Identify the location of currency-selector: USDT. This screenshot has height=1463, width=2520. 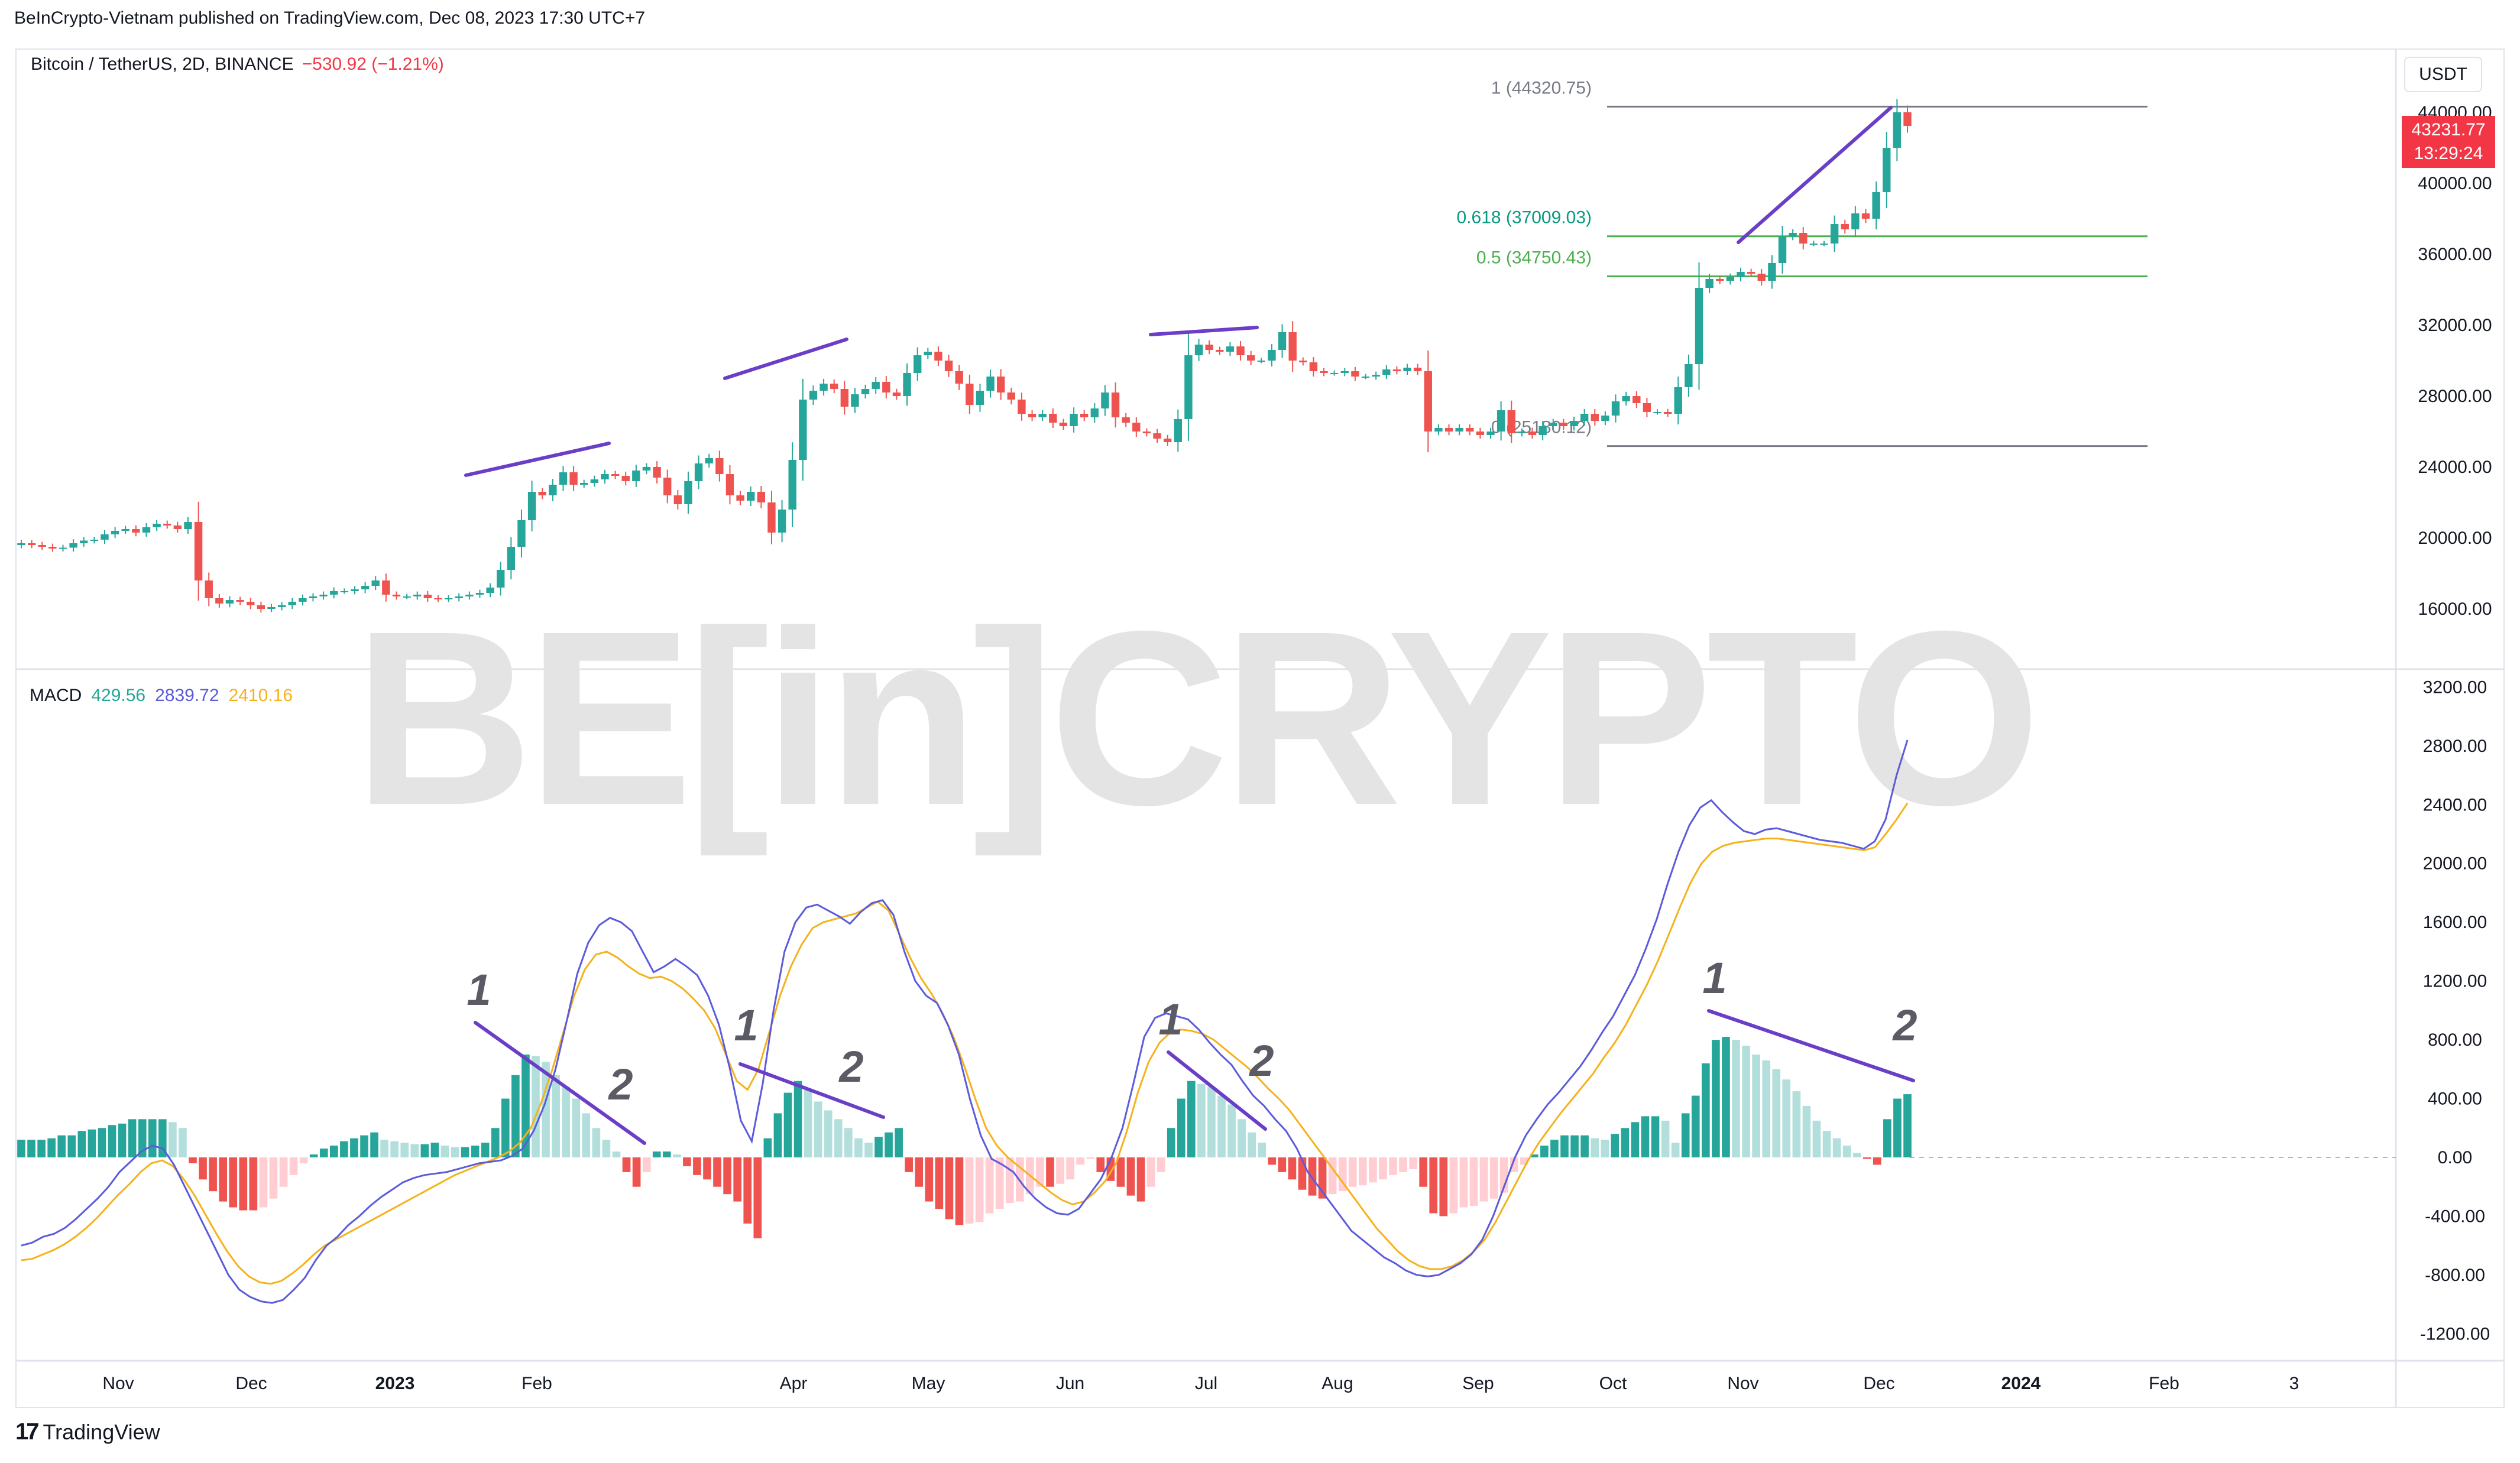
(2443, 74).